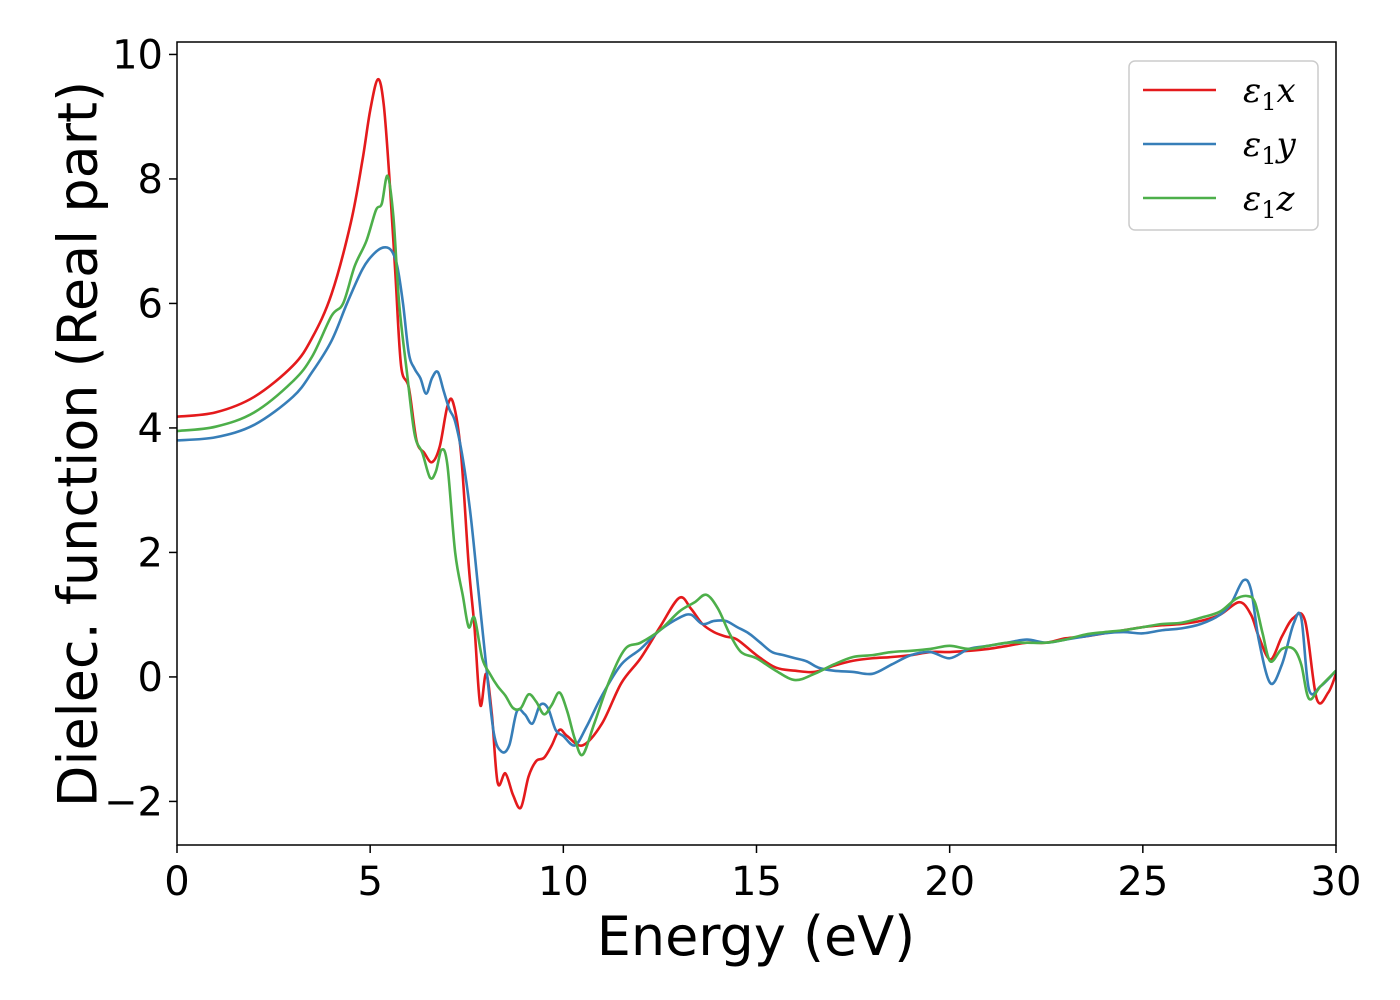 The image size is (1400, 1000). What do you see at coordinates (563, 882) in the screenshot?
I see `x-tick-label: 10` at bounding box center [563, 882].